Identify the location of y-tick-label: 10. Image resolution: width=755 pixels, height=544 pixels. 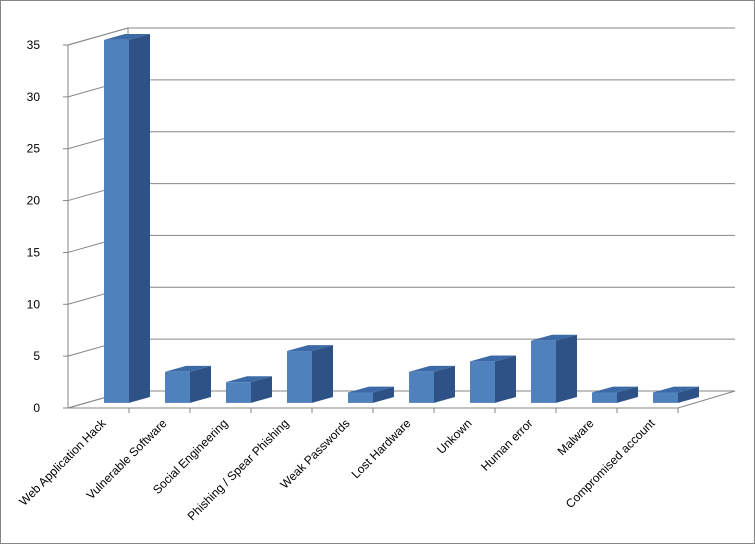
(34, 304).